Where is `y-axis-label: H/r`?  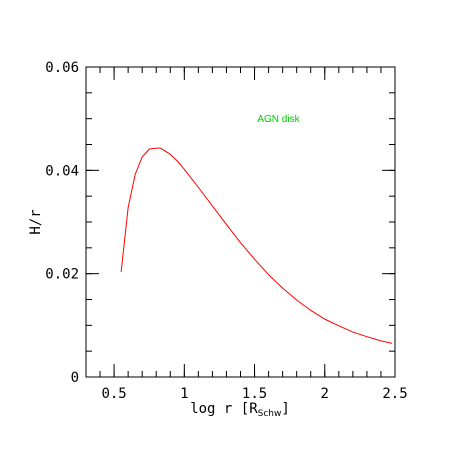 y-axis-label: H/r is located at coordinates (36, 221).